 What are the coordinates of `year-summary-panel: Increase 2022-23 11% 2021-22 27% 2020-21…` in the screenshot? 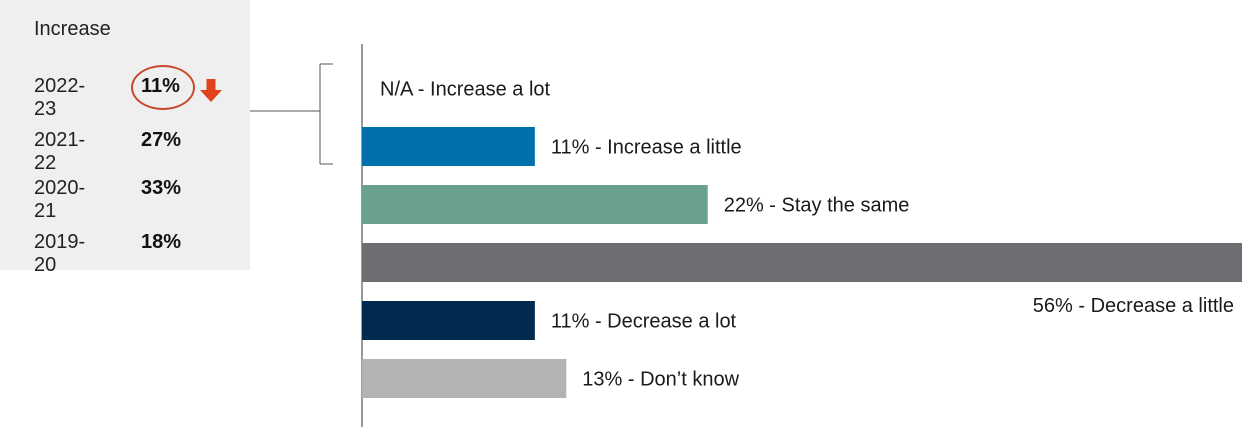 It's located at (125, 138).